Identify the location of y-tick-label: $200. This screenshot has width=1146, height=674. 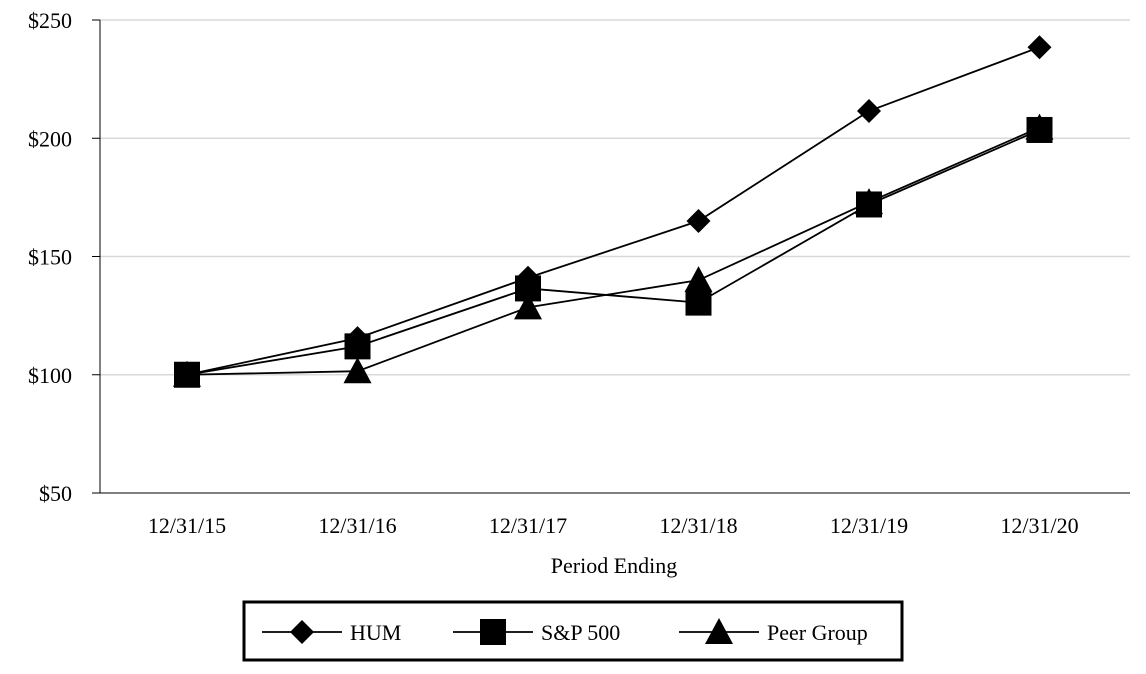
(50, 138).